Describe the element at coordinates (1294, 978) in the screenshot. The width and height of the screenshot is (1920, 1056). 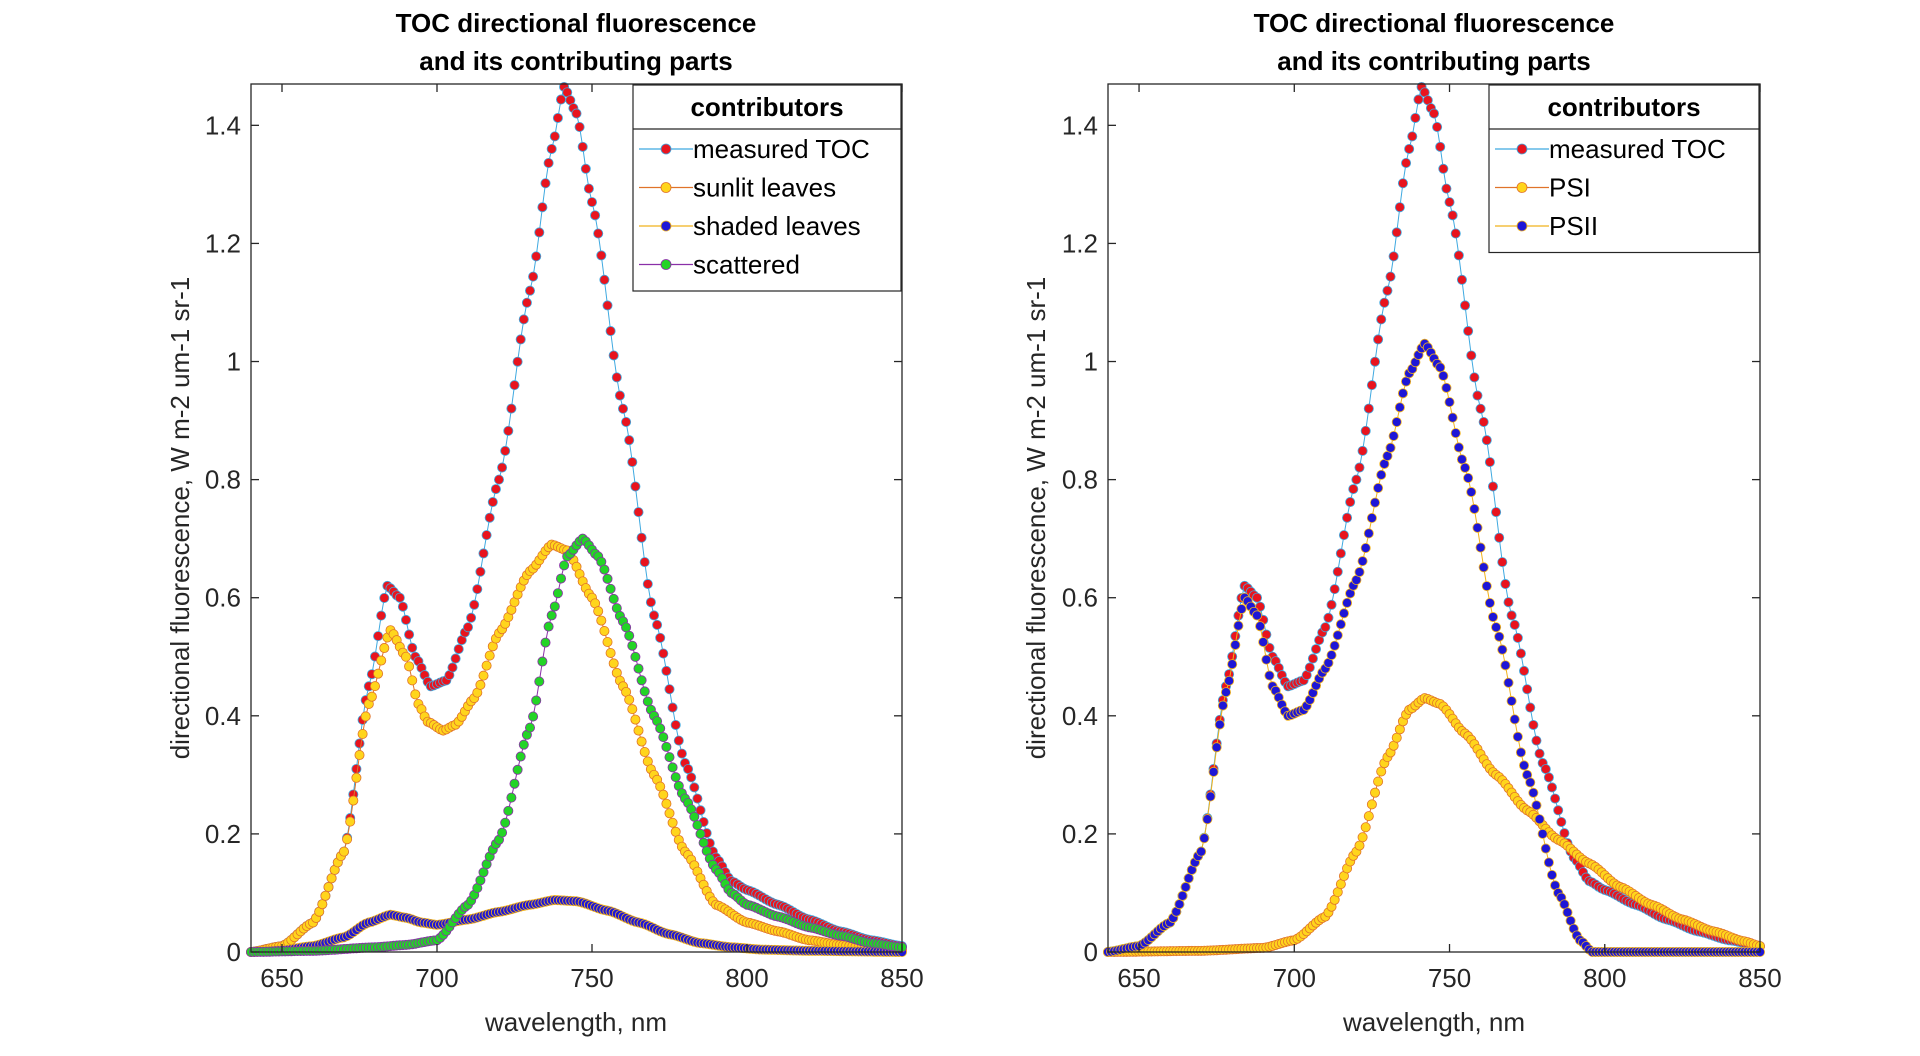
I see `x-tick-label: 700` at that location.